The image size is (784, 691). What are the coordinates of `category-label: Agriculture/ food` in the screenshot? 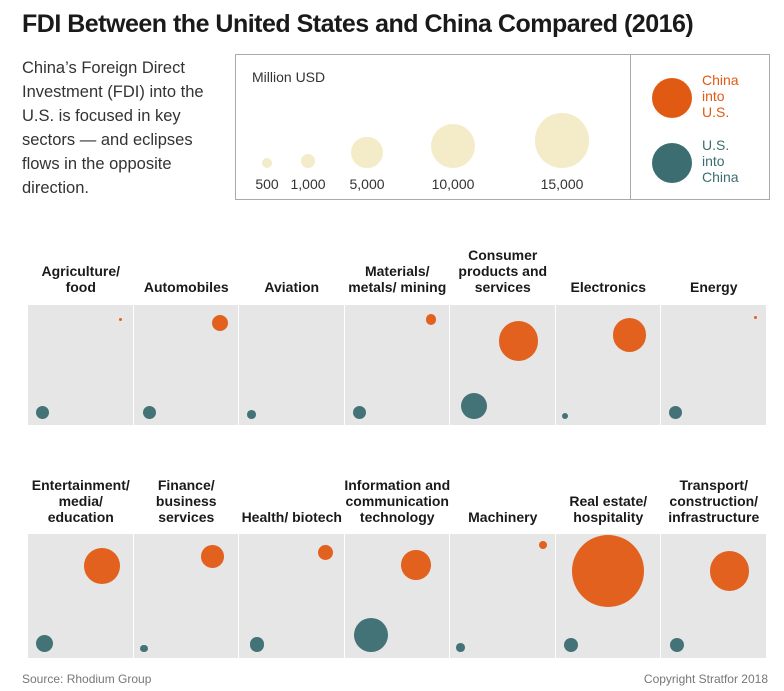 It's located at (81, 279).